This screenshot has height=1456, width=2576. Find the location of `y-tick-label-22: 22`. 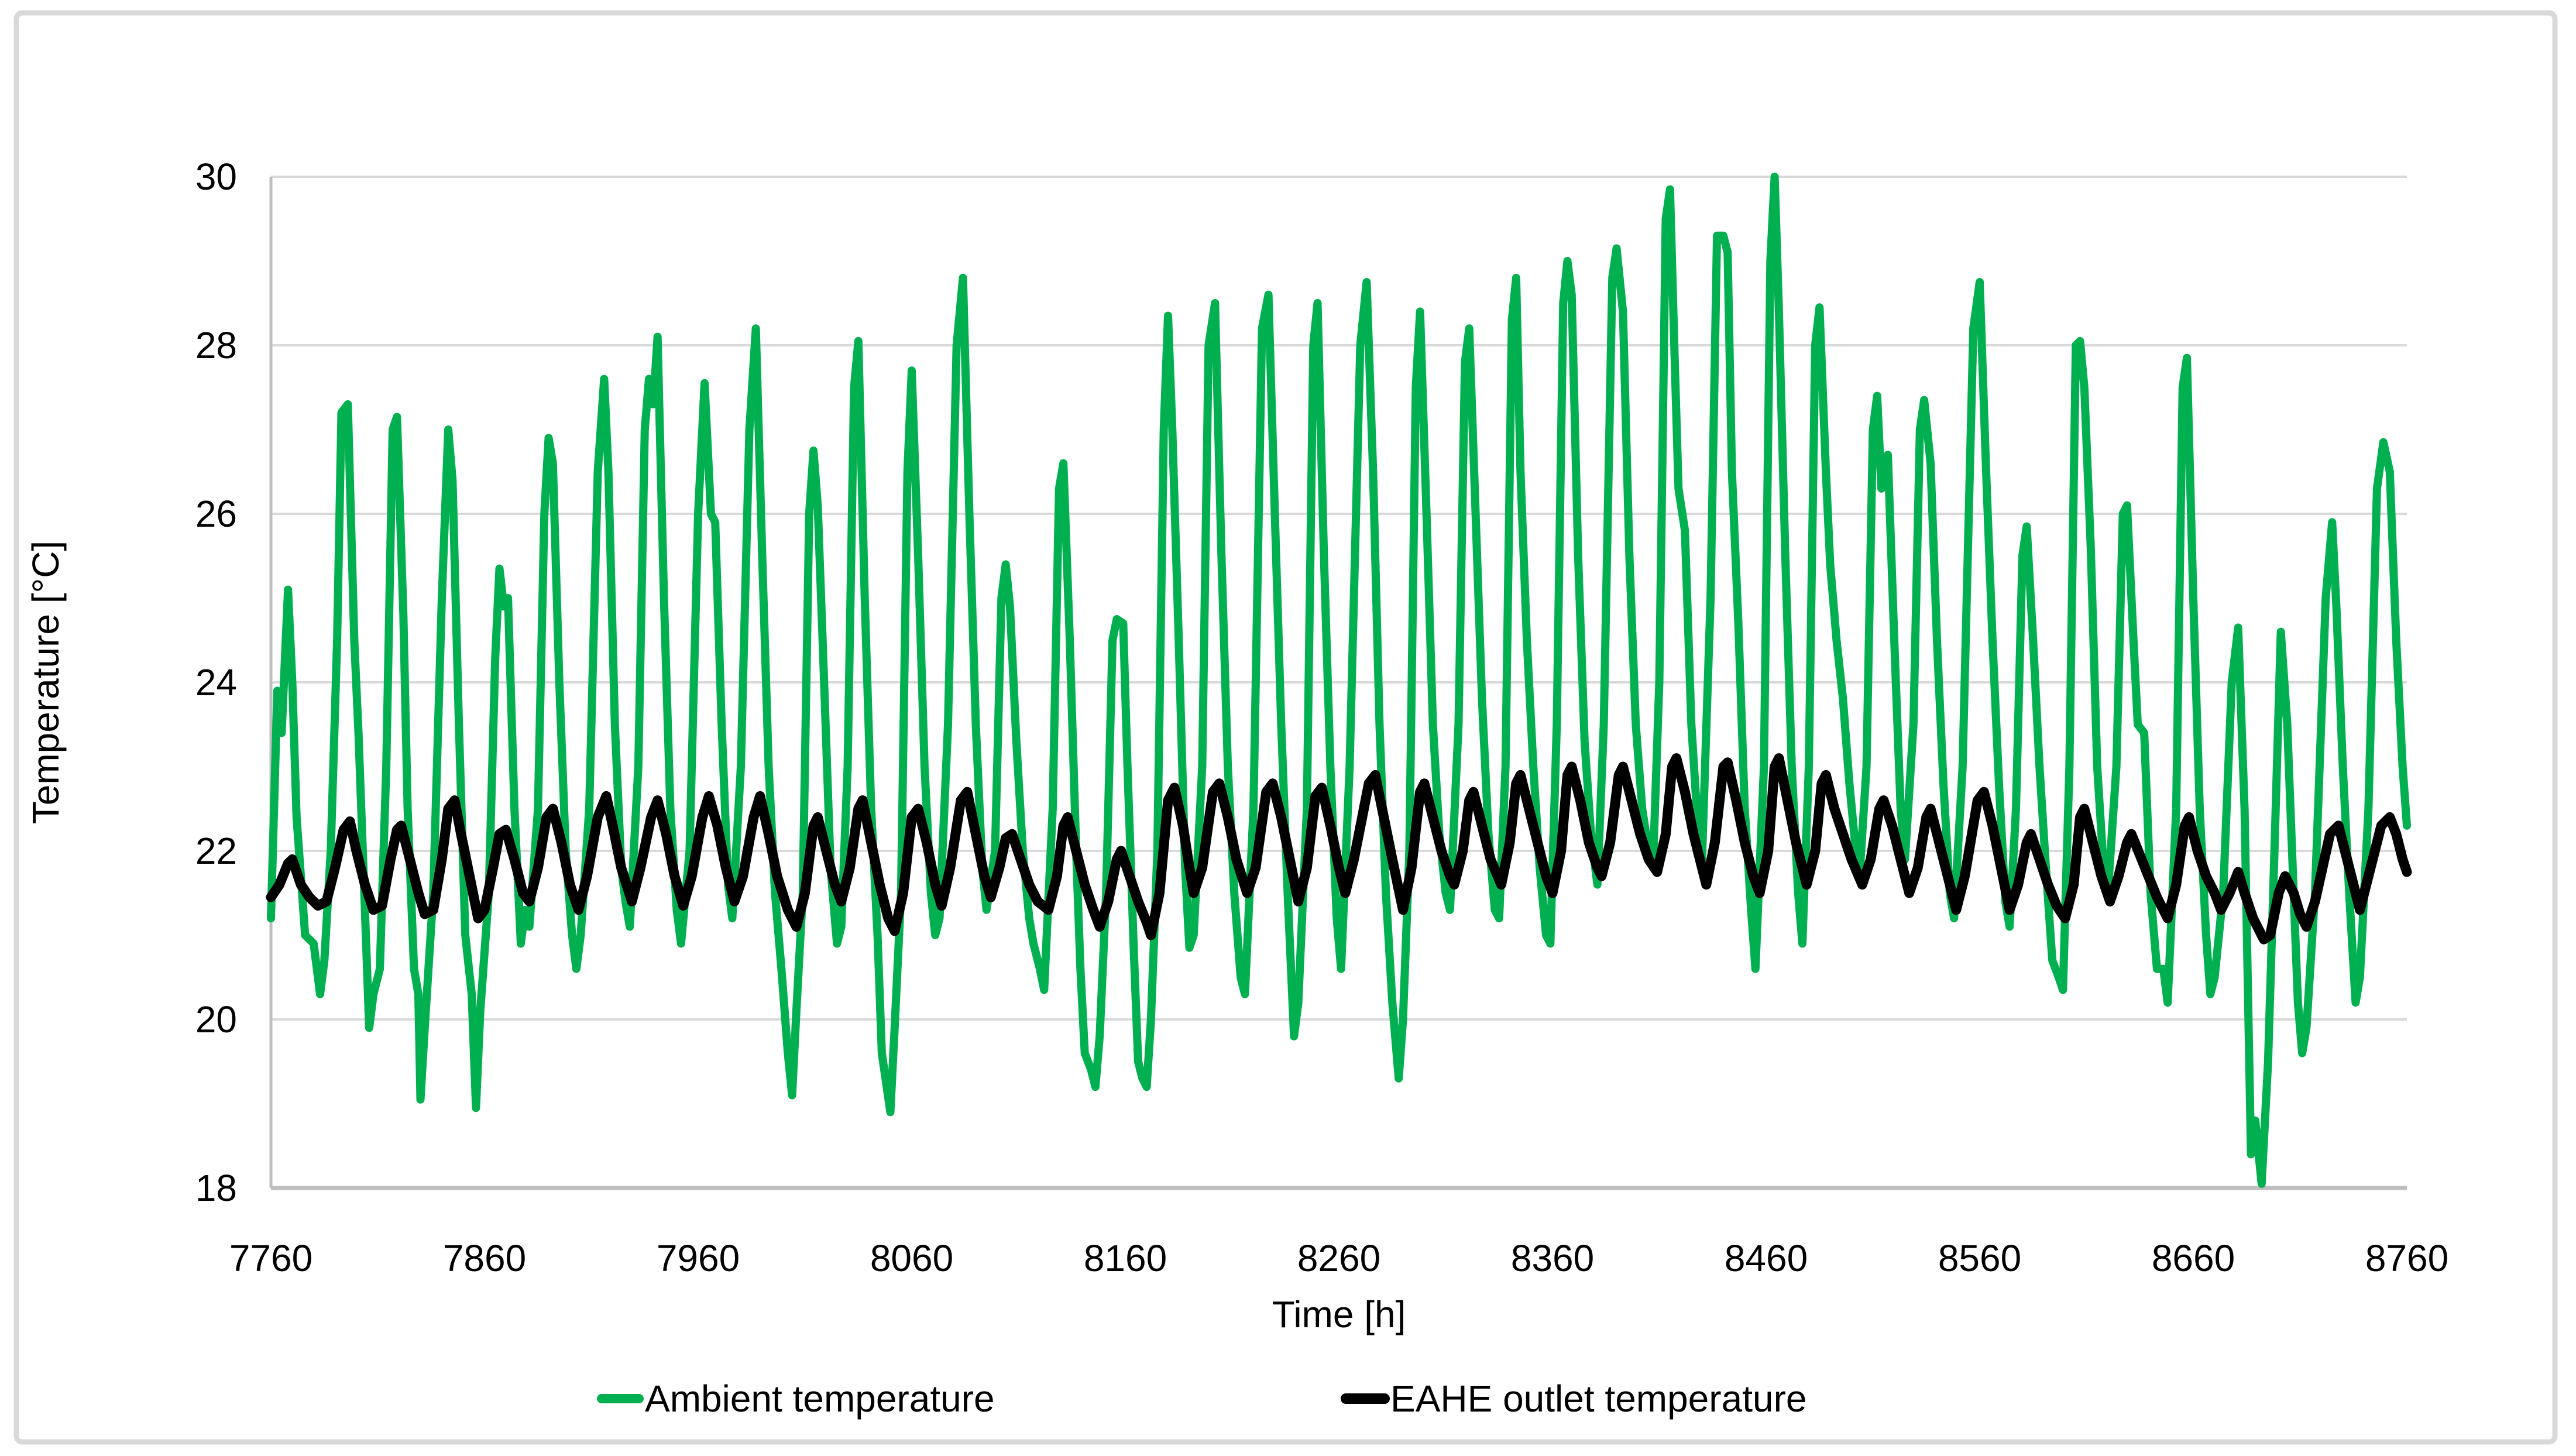

y-tick-label-22: 22 is located at coordinates (216, 851).